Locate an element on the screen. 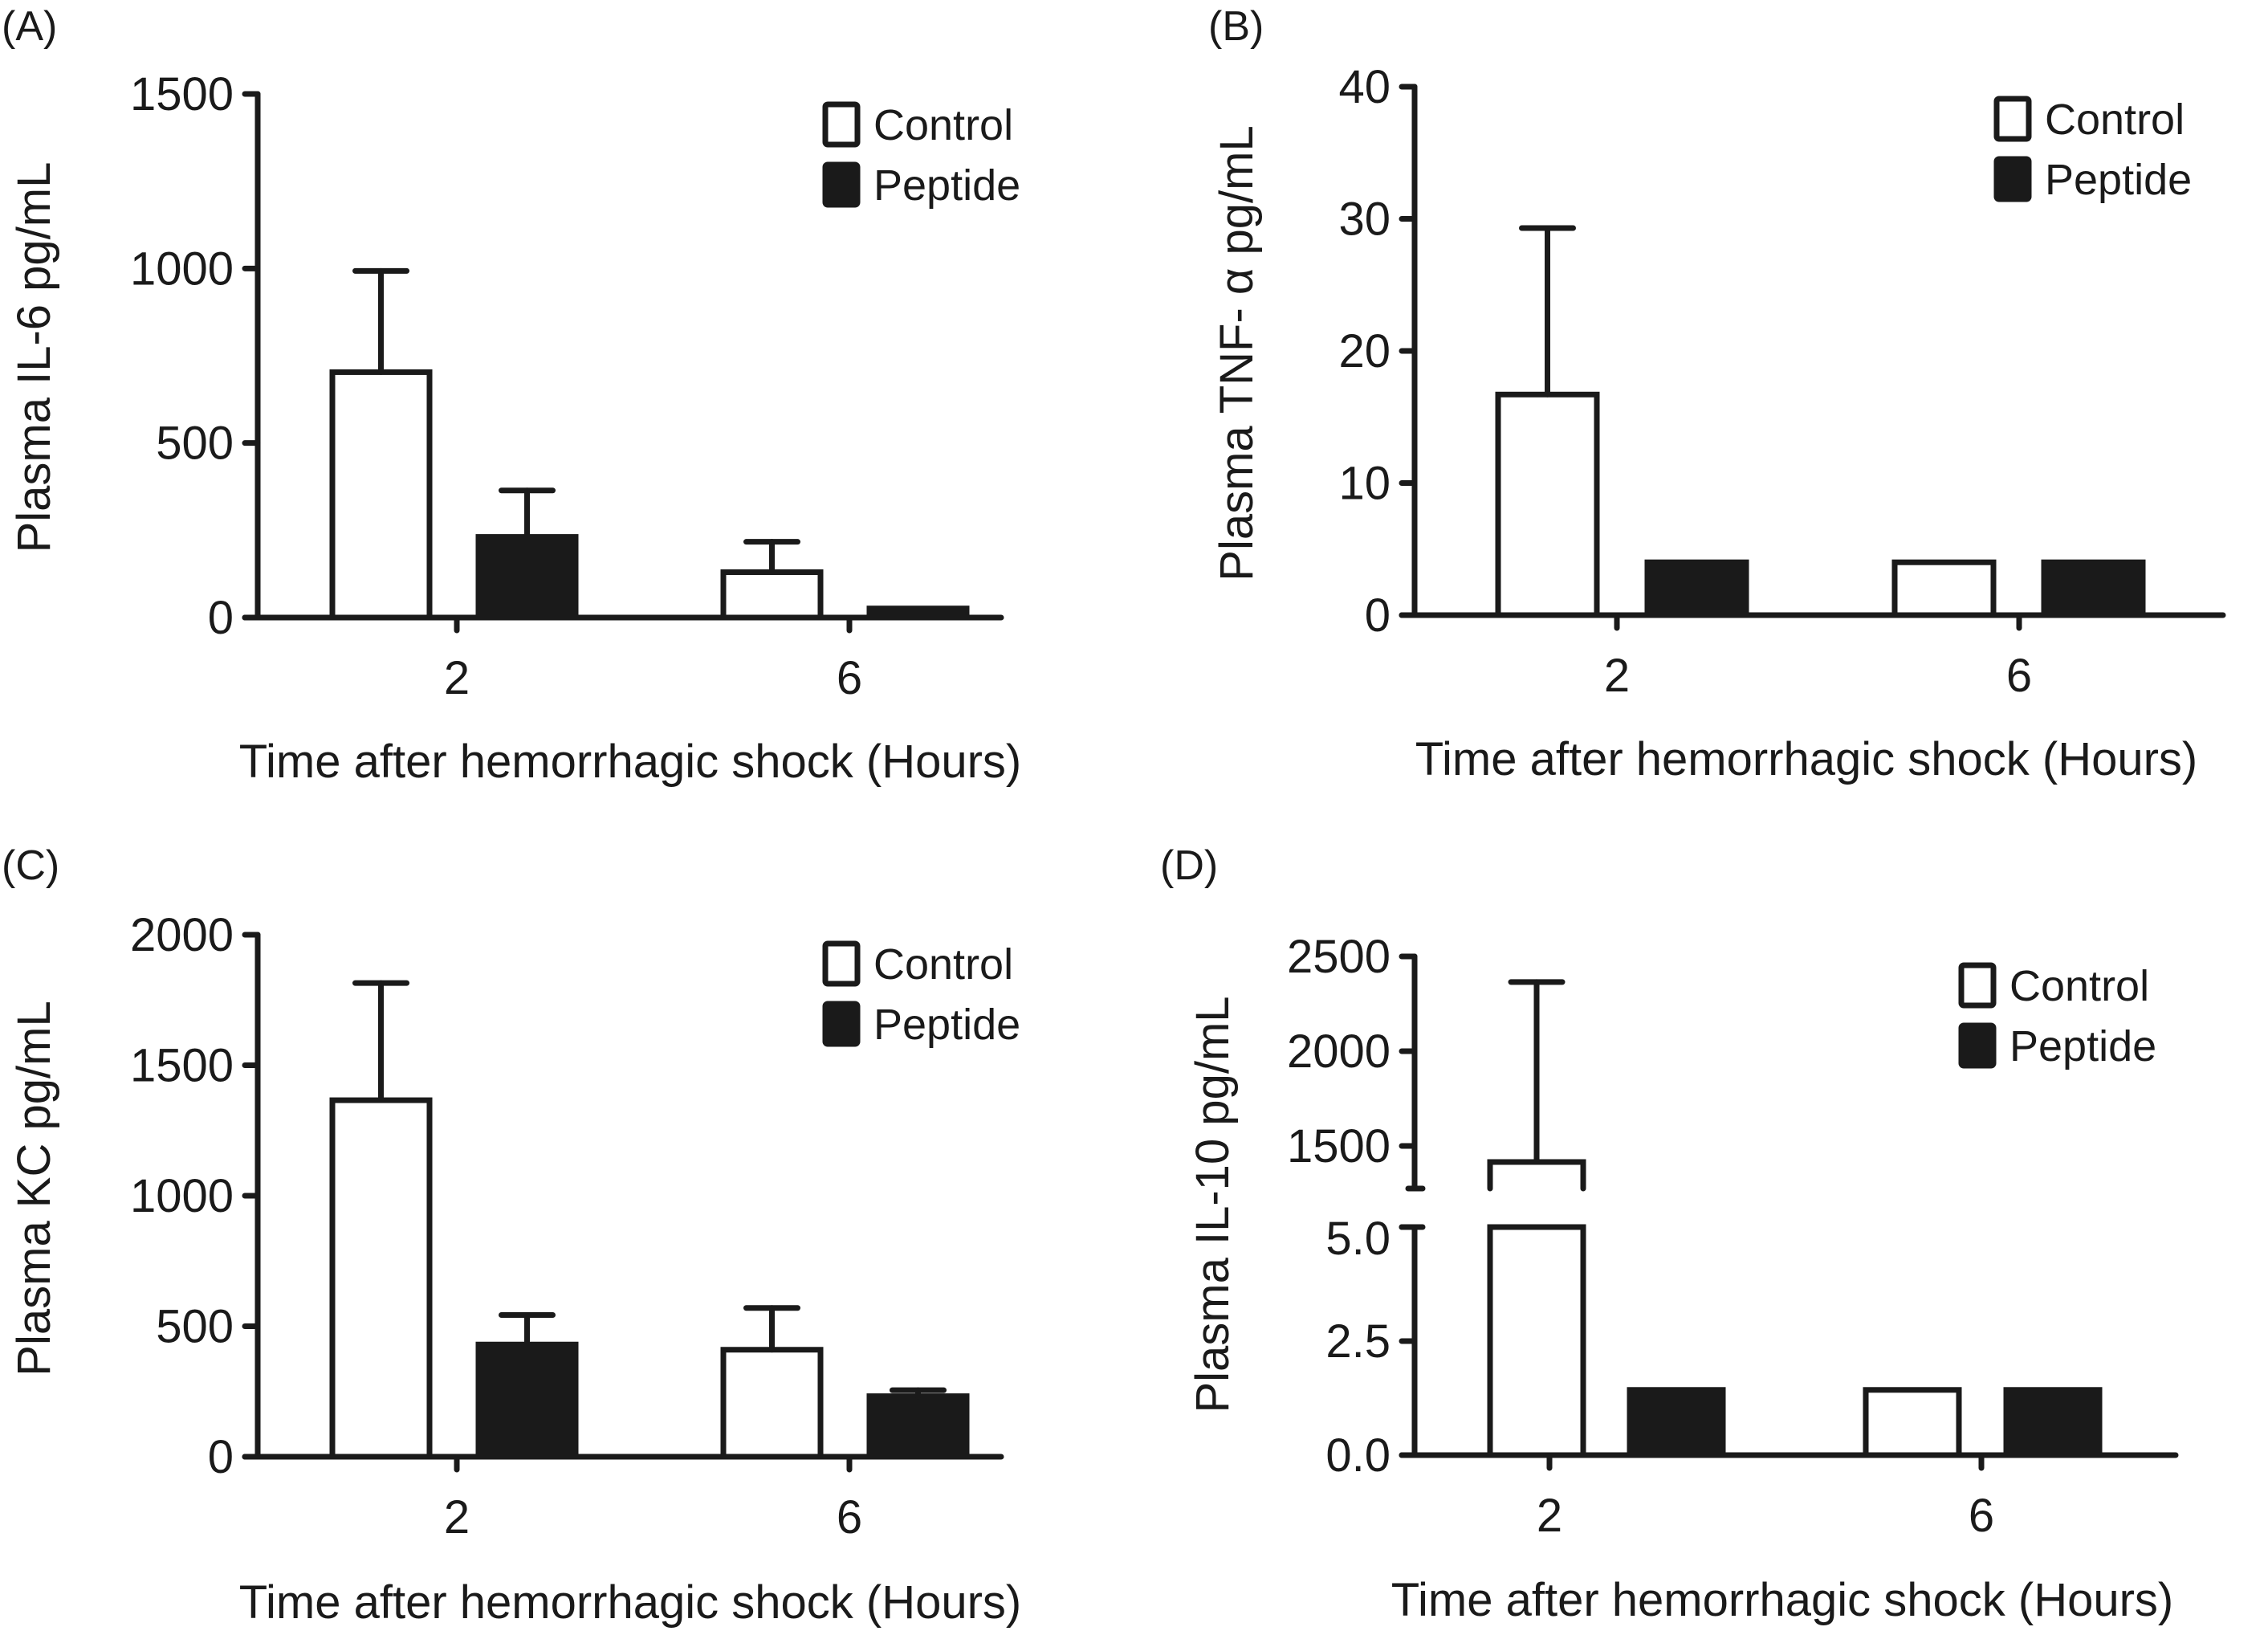  x-axis-title-a: Time after hemorrhagic shock (Hours) is located at coordinates (630, 762).